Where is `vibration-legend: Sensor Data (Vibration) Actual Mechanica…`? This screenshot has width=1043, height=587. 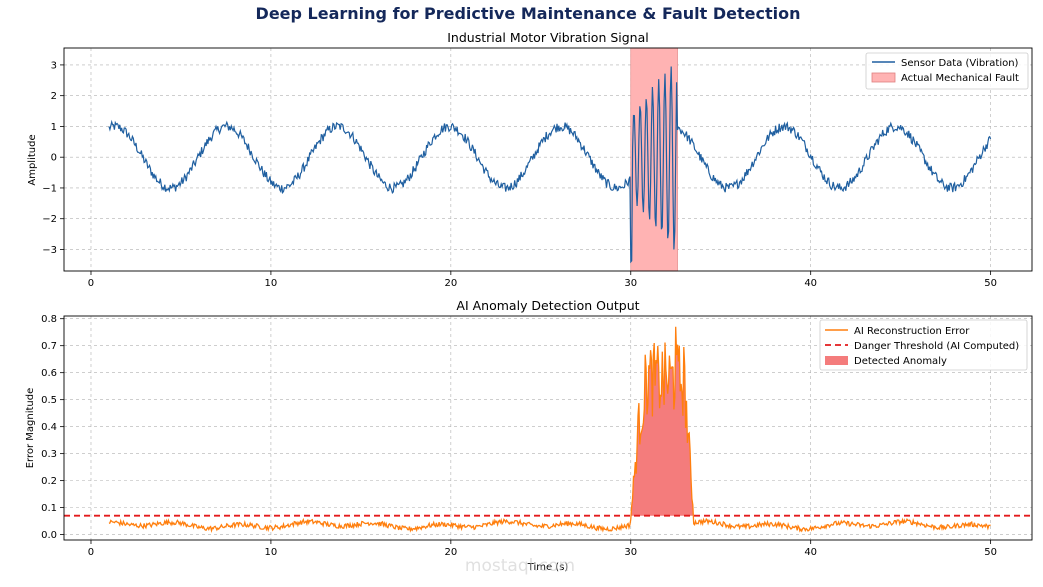
vibration-legend: Sensor Data (Vibration) Actual Mechanica… is located at coordinates (947, 71).